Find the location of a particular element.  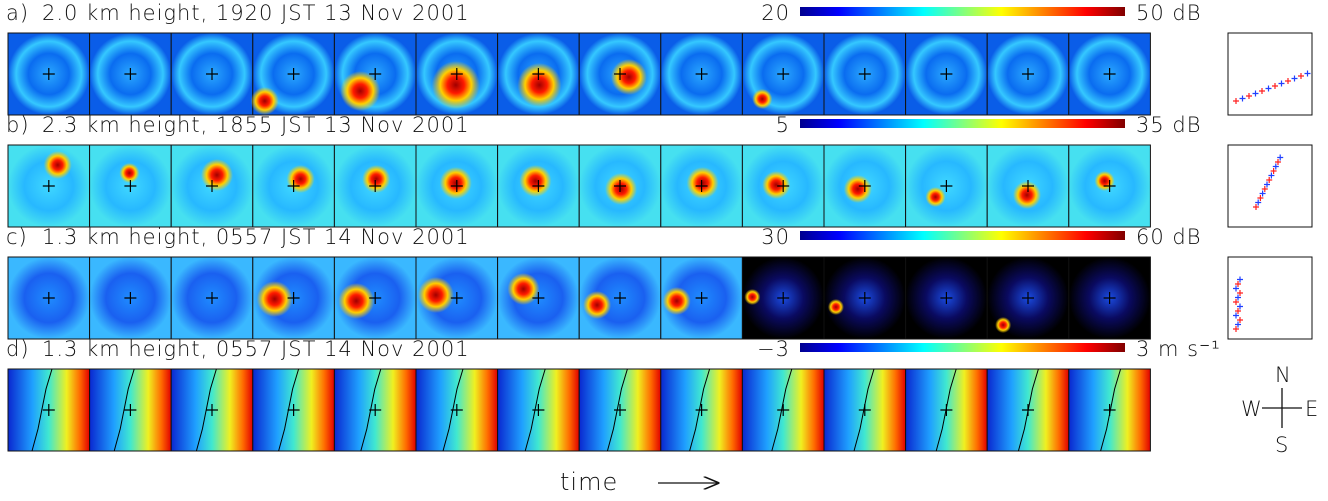

row-title: 2.3 km height, 1855 JST 13 Nov 2001 is located at coordinates (256, 125).